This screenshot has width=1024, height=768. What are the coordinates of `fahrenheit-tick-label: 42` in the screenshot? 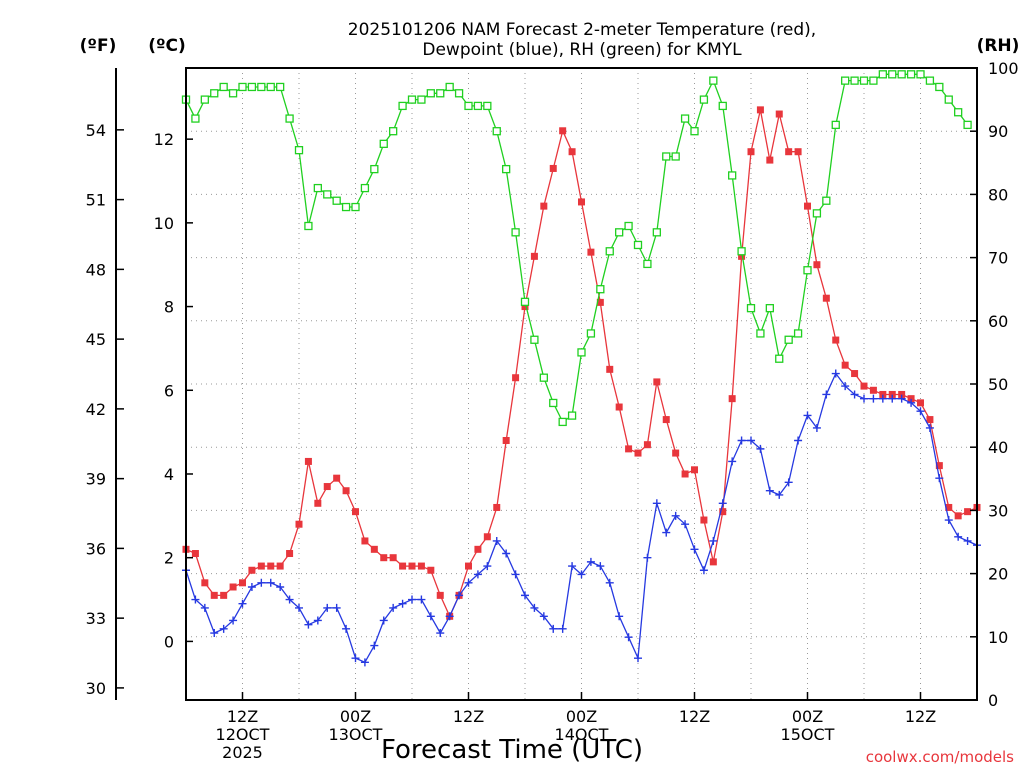 It's located at (96, 409).